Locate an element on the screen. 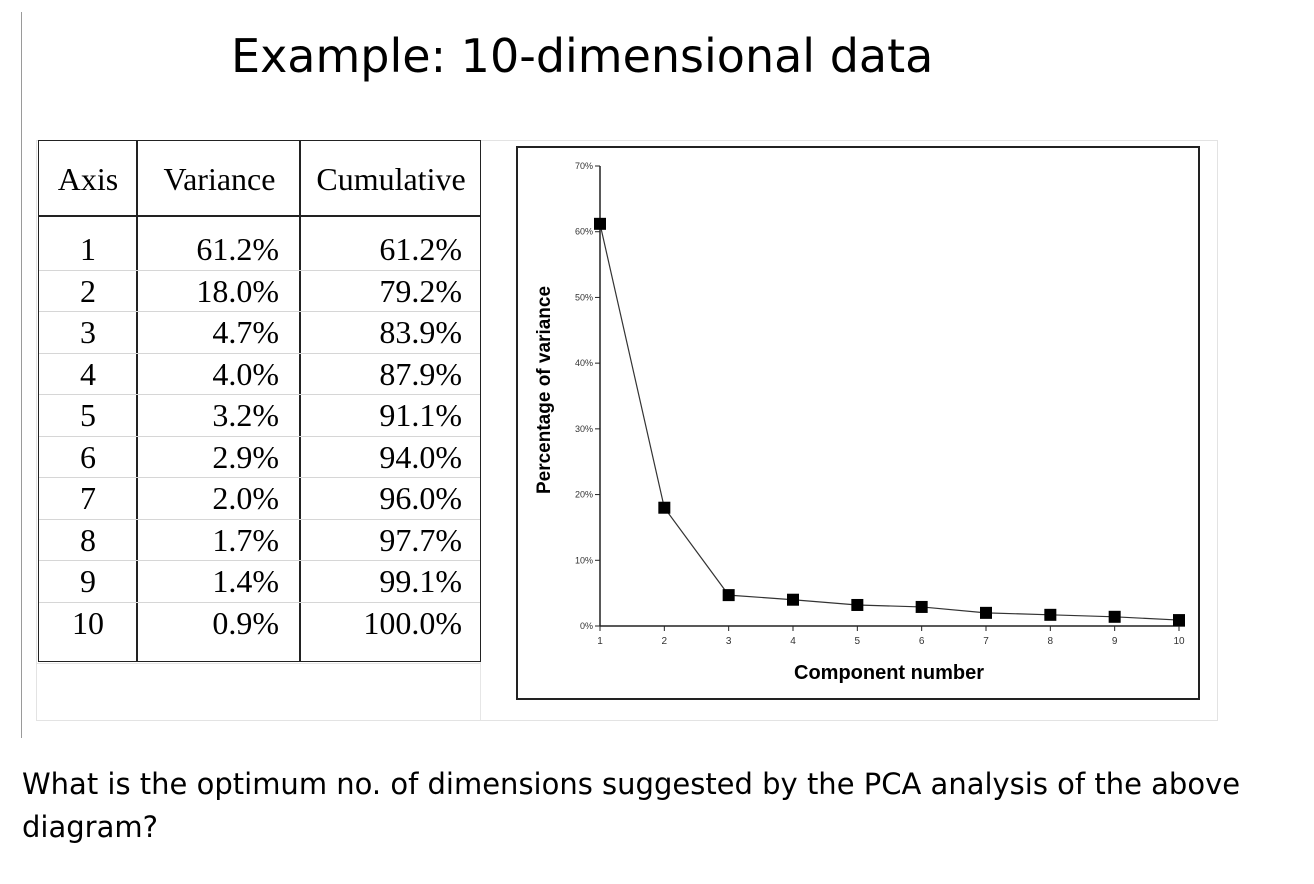 The width and height of the screenshot is (1314, 884). x-tick-label: 4 is located at coordinates (793, 641).